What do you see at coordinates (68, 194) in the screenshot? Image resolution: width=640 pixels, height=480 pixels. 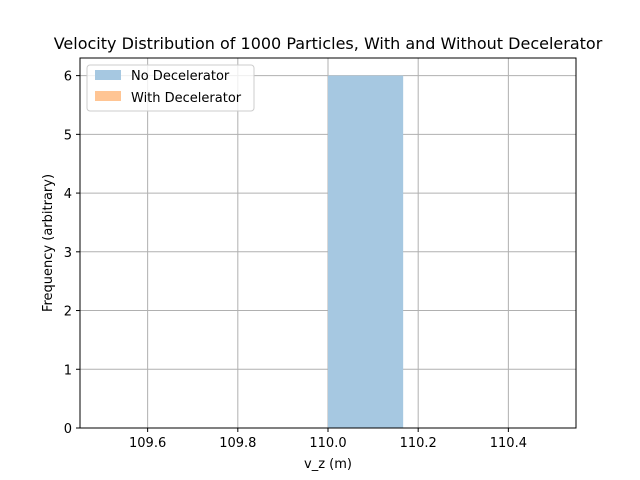 I see `y-tick-label-4: 4` at bounding box center [68, 194].